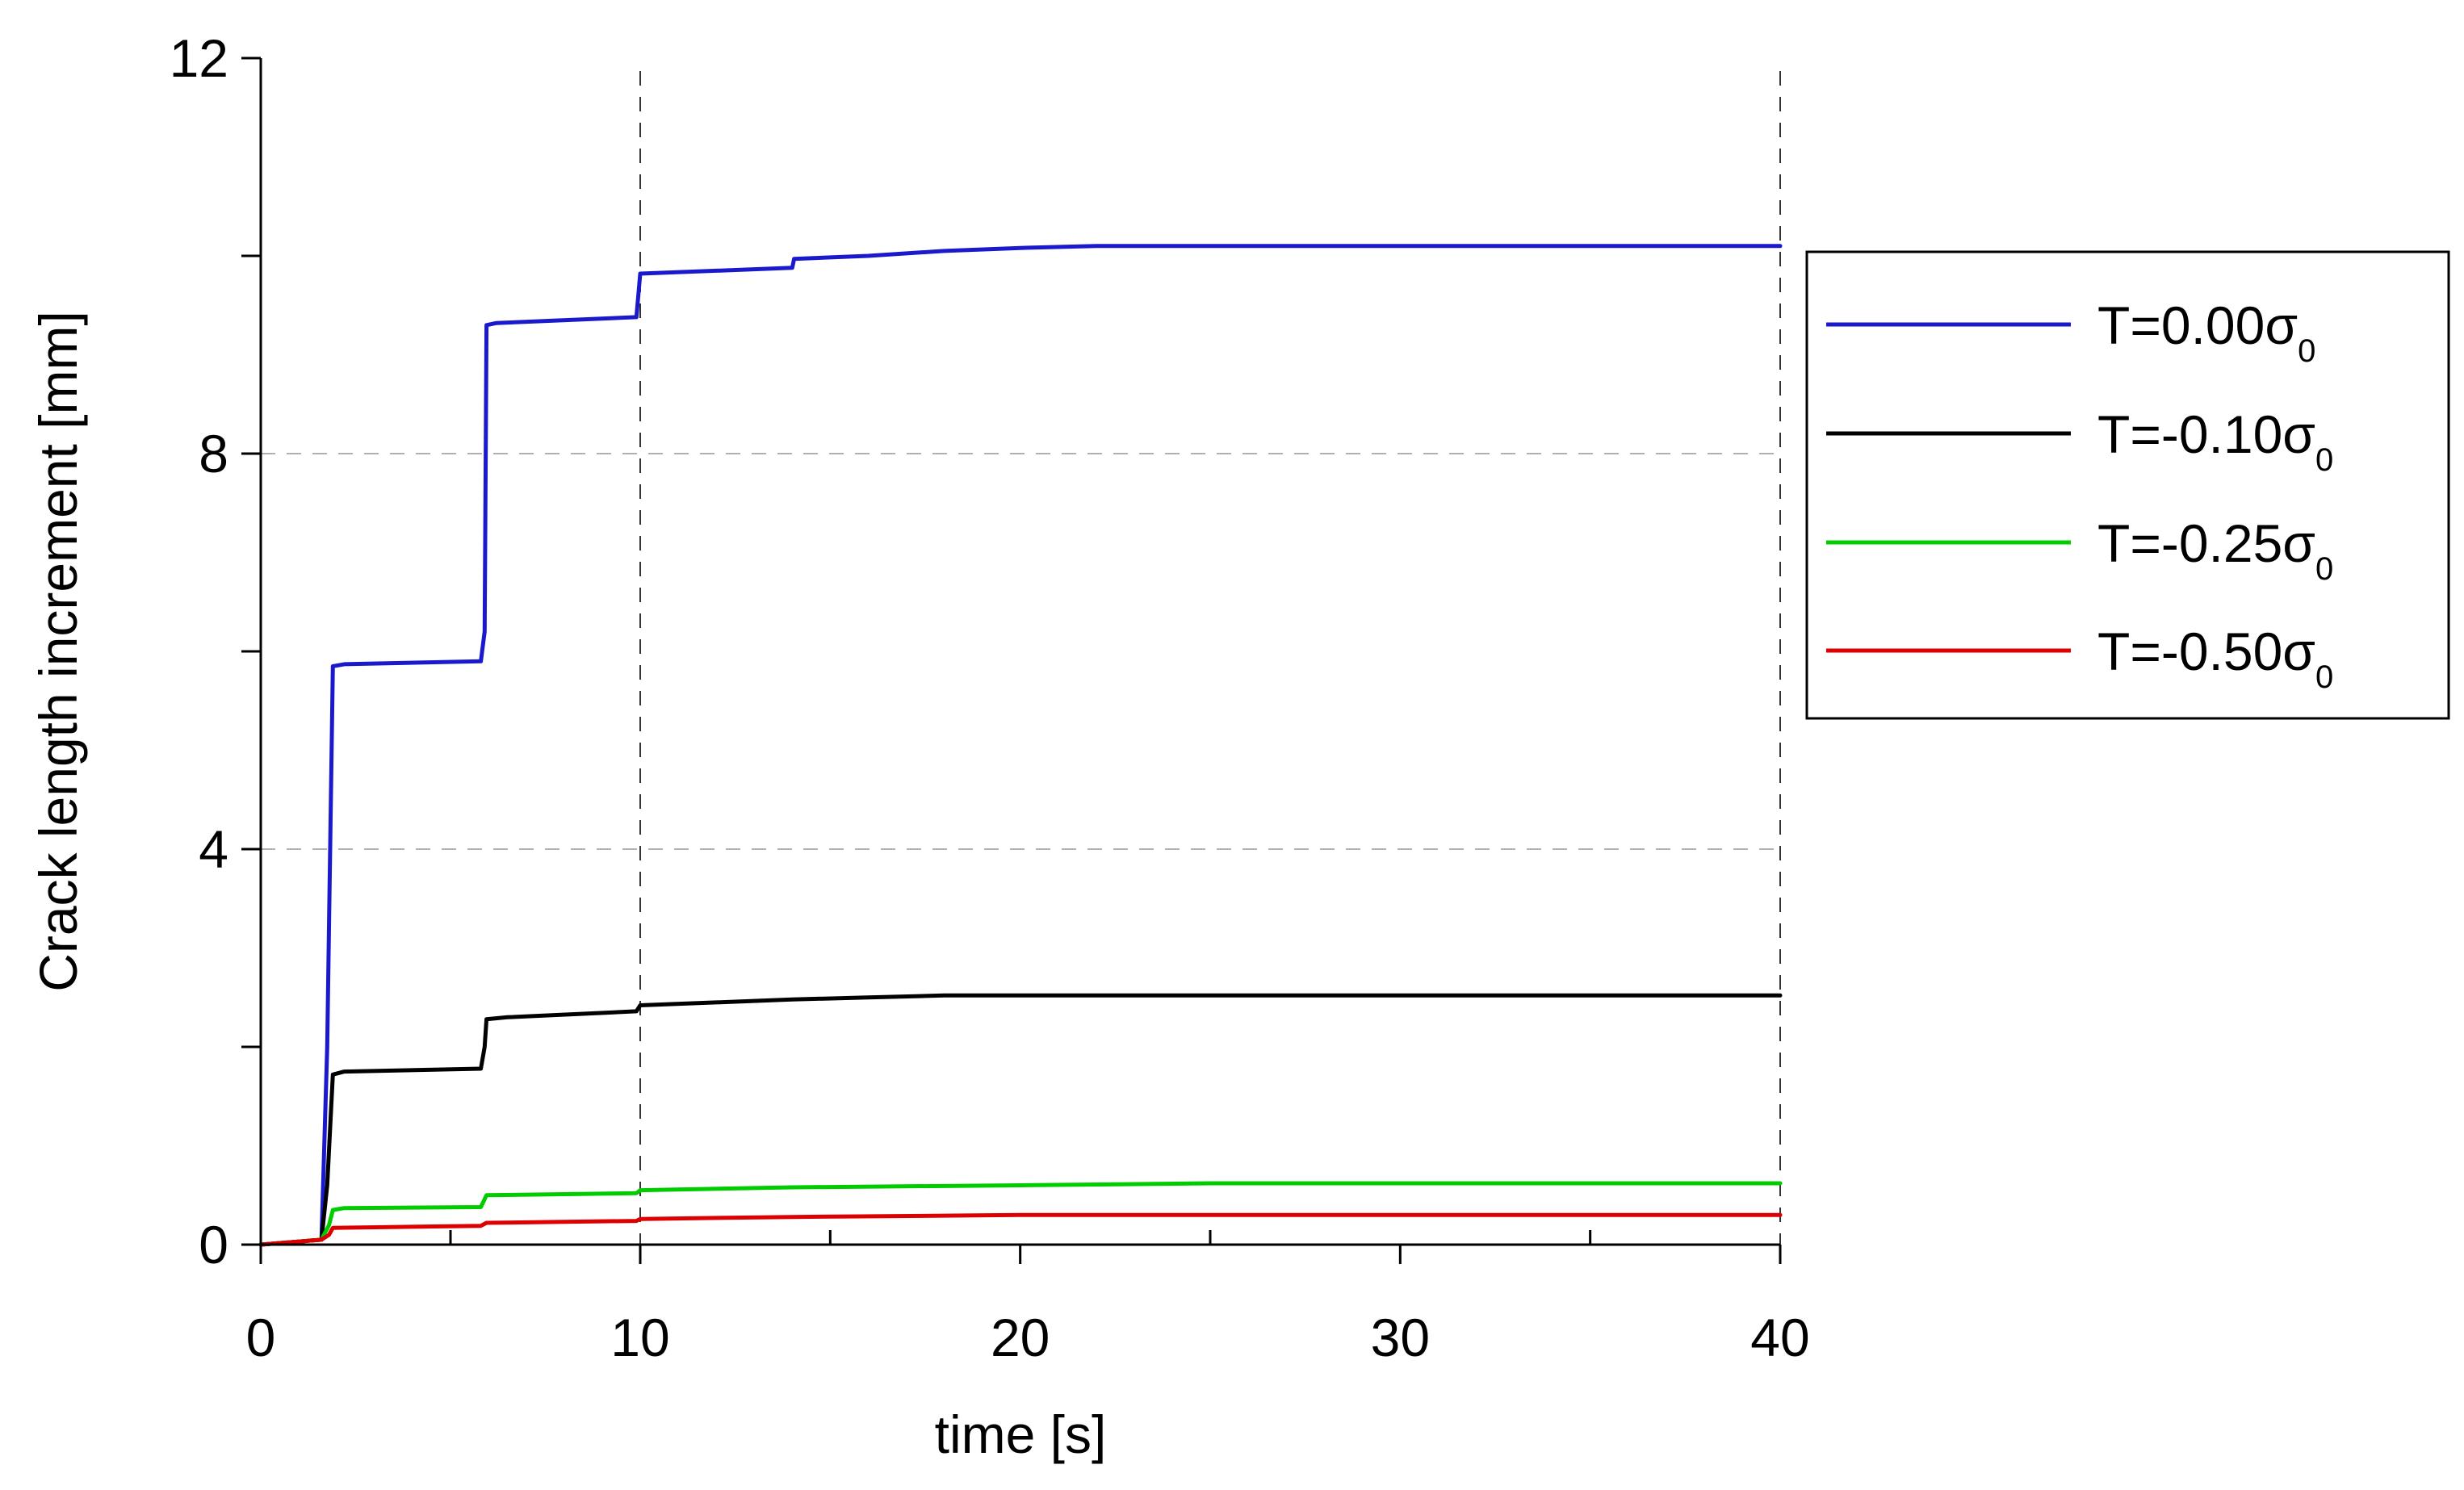 The image size is (2464, 1490). Describe the element at coordinates (1021, 1434) in the screenshot. I see `x-axis-title: time [s]` at that location.